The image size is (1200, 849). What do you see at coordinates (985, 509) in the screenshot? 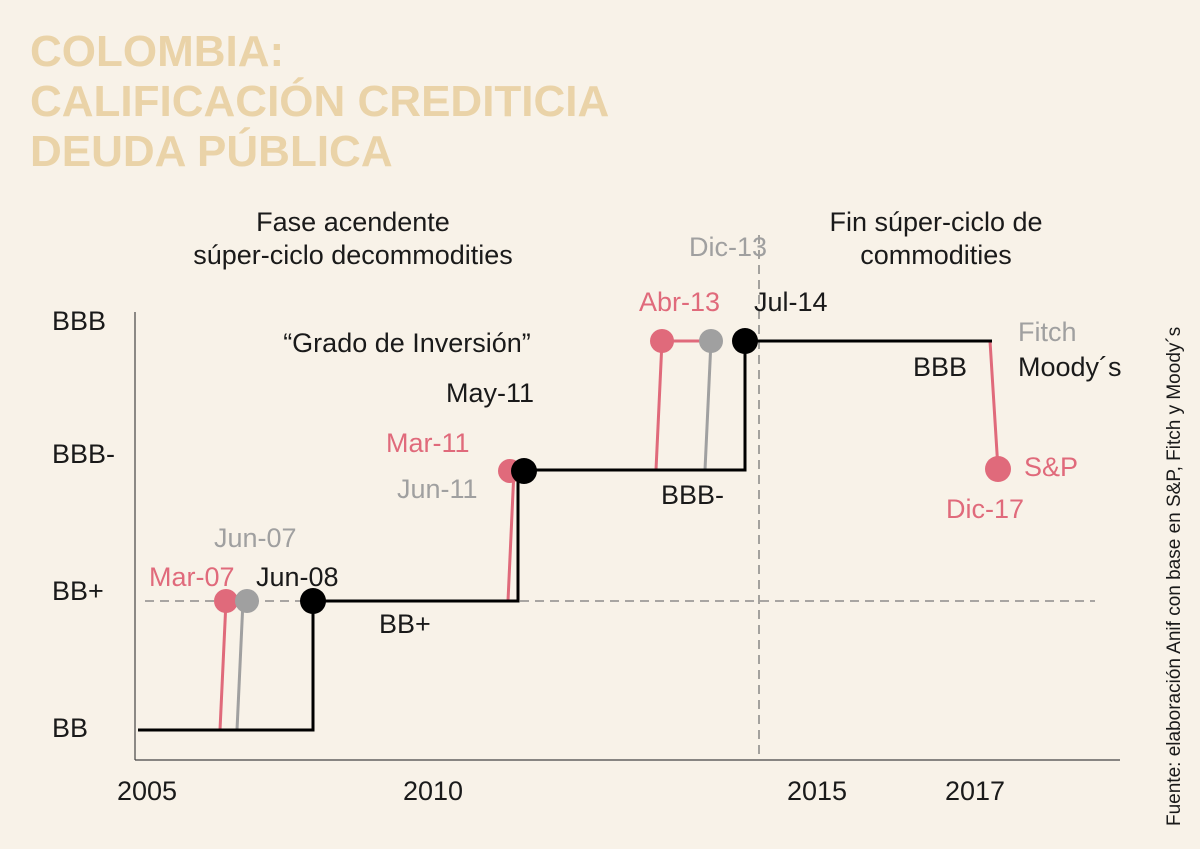
I see `label-dic-17: Dic-17` at bounding box center [985, 509].